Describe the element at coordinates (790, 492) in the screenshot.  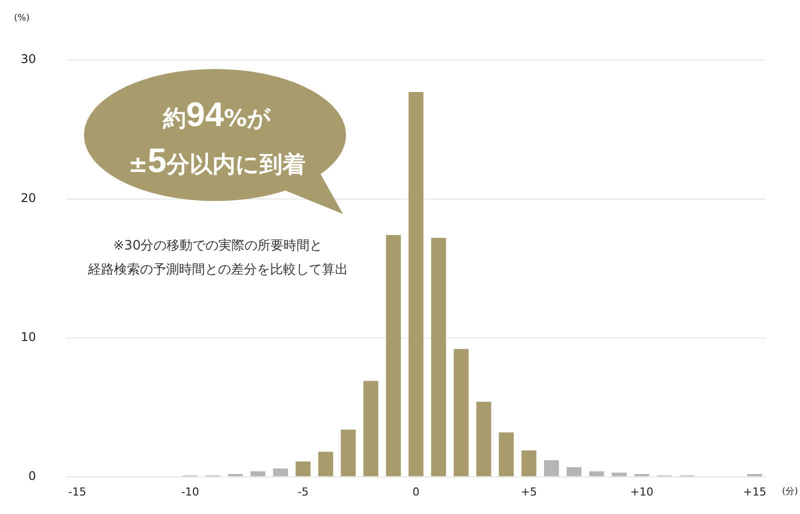
I see `x-axis-title: (分)` at that location.